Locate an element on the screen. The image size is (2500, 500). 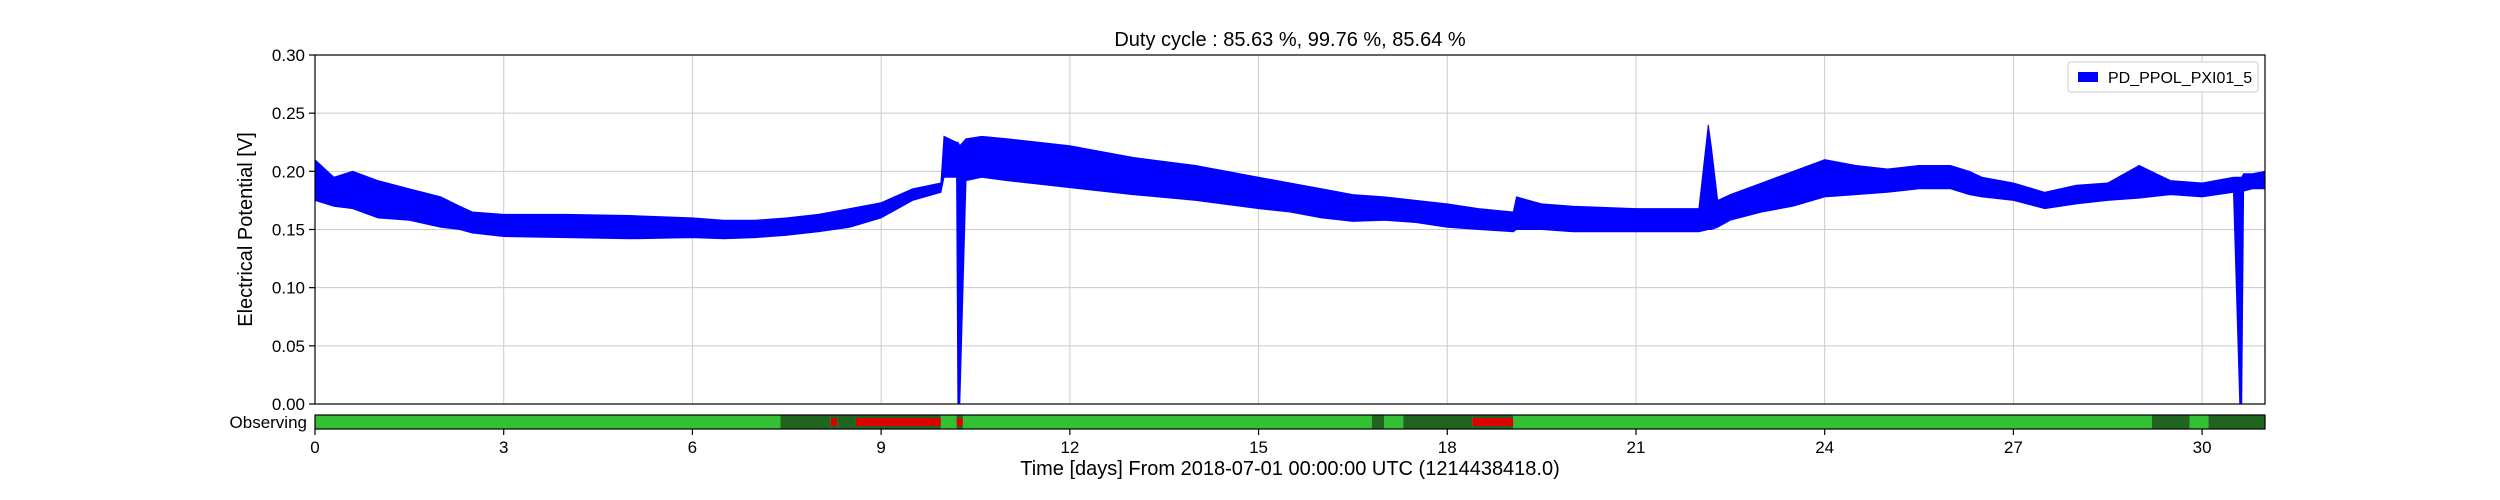
x-tick-label: 9 is located at coordinates (880, 447).